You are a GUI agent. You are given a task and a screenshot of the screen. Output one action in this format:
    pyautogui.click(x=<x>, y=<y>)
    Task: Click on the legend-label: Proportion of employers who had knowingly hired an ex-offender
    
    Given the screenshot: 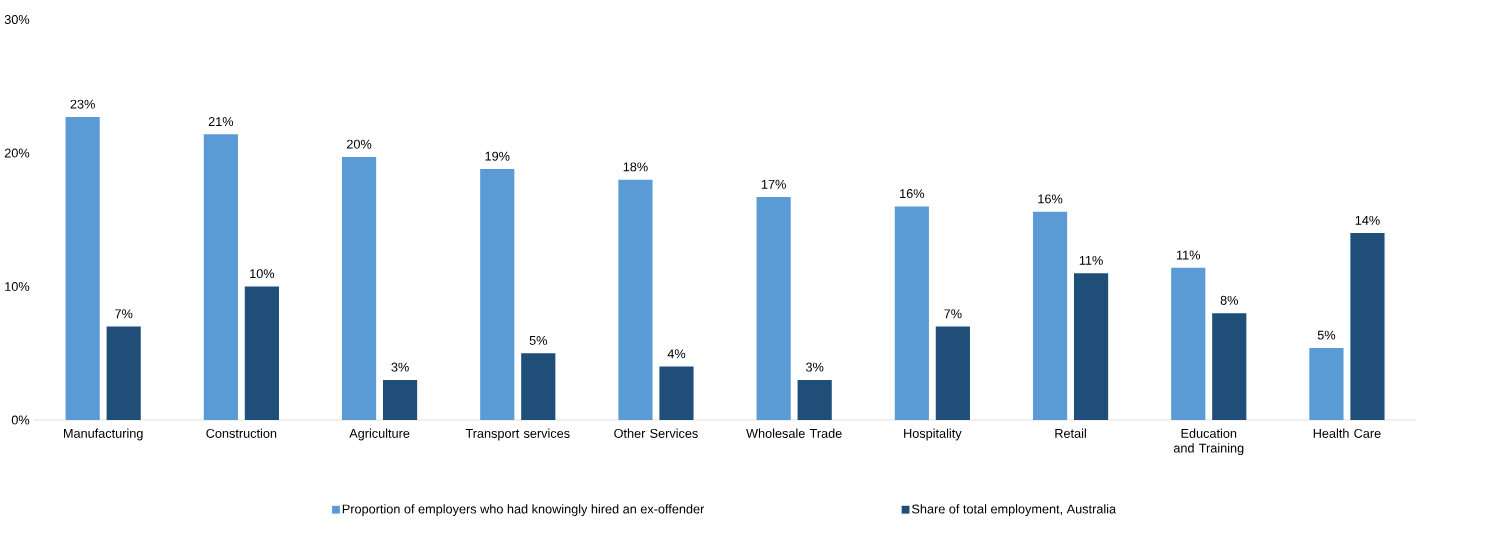 What is the action you would take?
    pyautogui.click(x=523, y=510)
    